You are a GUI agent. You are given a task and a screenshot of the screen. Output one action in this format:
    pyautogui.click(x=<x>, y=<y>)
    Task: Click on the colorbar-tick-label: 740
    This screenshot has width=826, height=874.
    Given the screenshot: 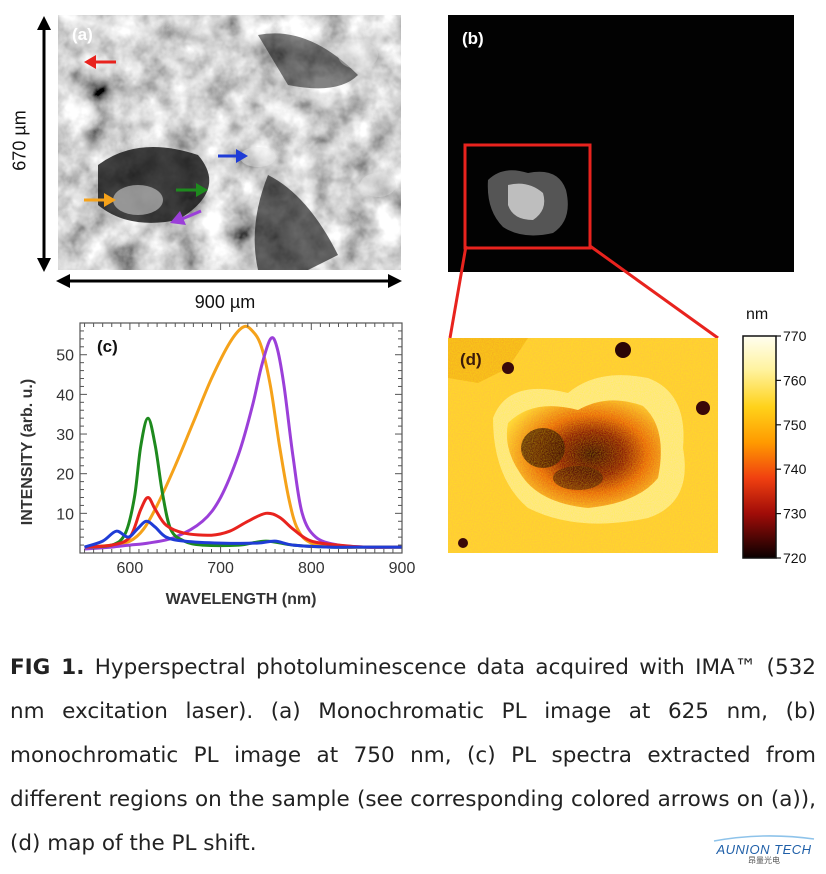 What is the action you would take?
    pyautogui.click(x=795, y=469)
    